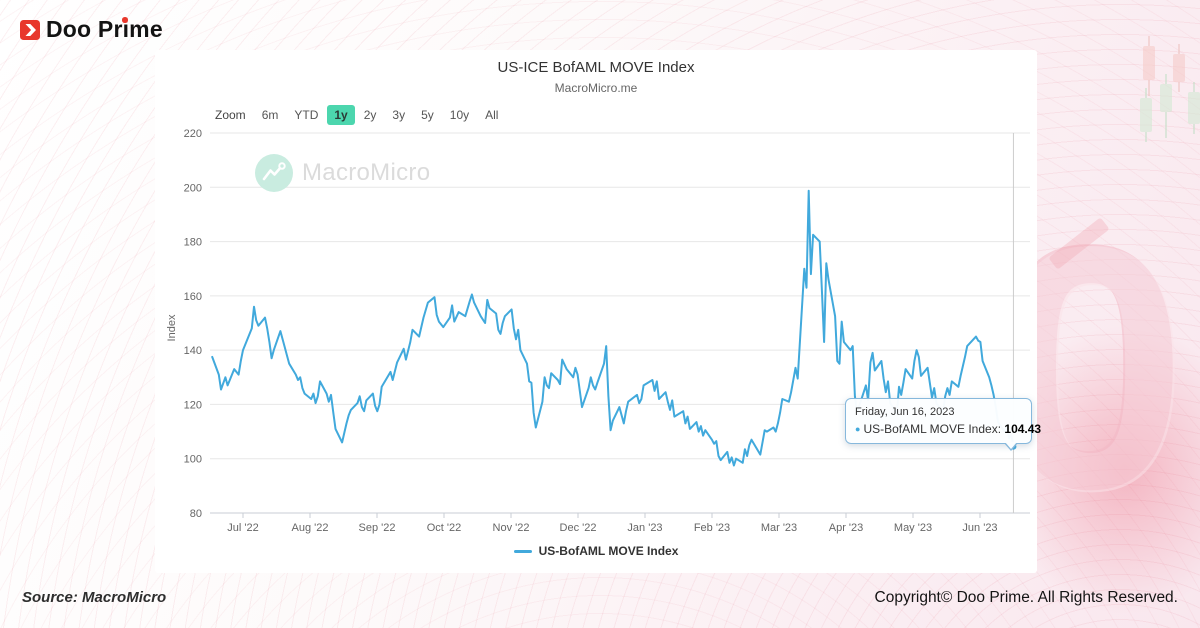  Describe the element at coordinates (306, 115) in the screenshot. I see `range-button-ytd: YTD` at that location.